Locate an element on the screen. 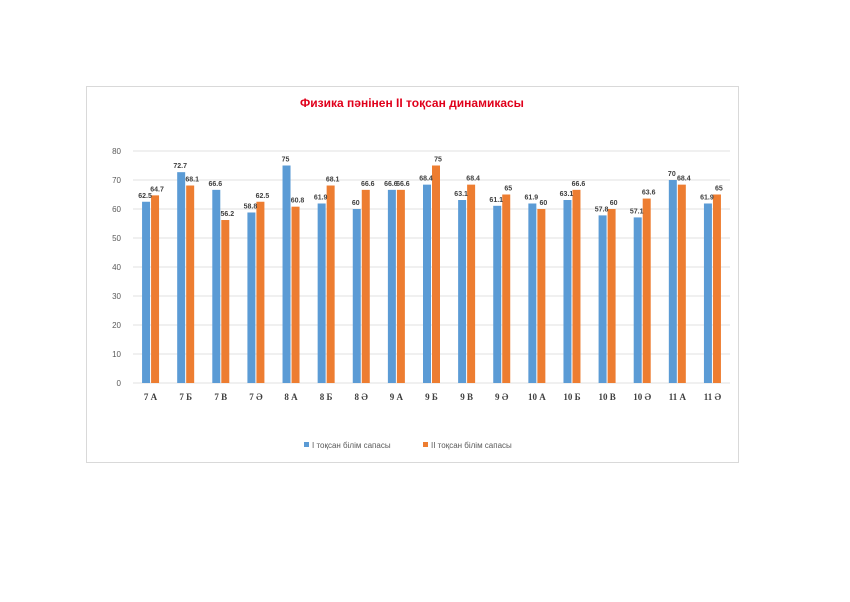 This screenshot has height=602, width=850. data-label: 61.1 is located at coordinates (496, 200).